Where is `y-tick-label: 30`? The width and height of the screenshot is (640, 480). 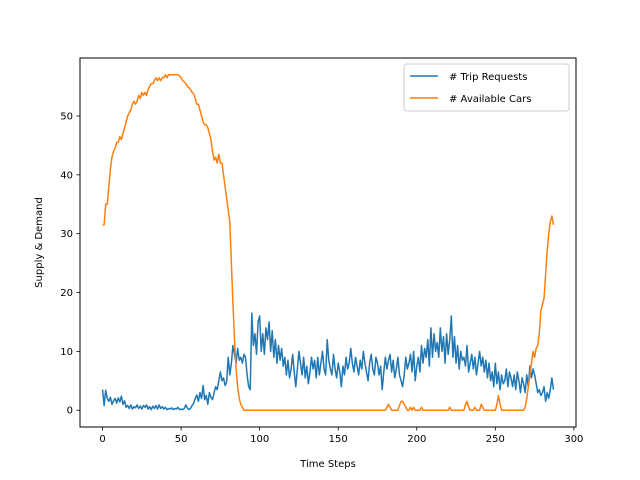 y-tick-label: 30 is located at coordinates (66, 234).